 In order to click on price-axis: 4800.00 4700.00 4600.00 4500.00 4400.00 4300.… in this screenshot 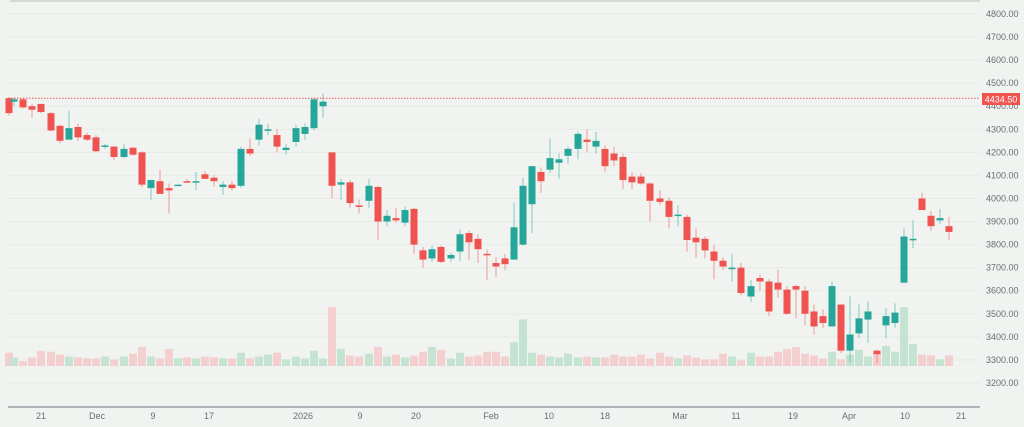, I will do `click(1002, 198)`.